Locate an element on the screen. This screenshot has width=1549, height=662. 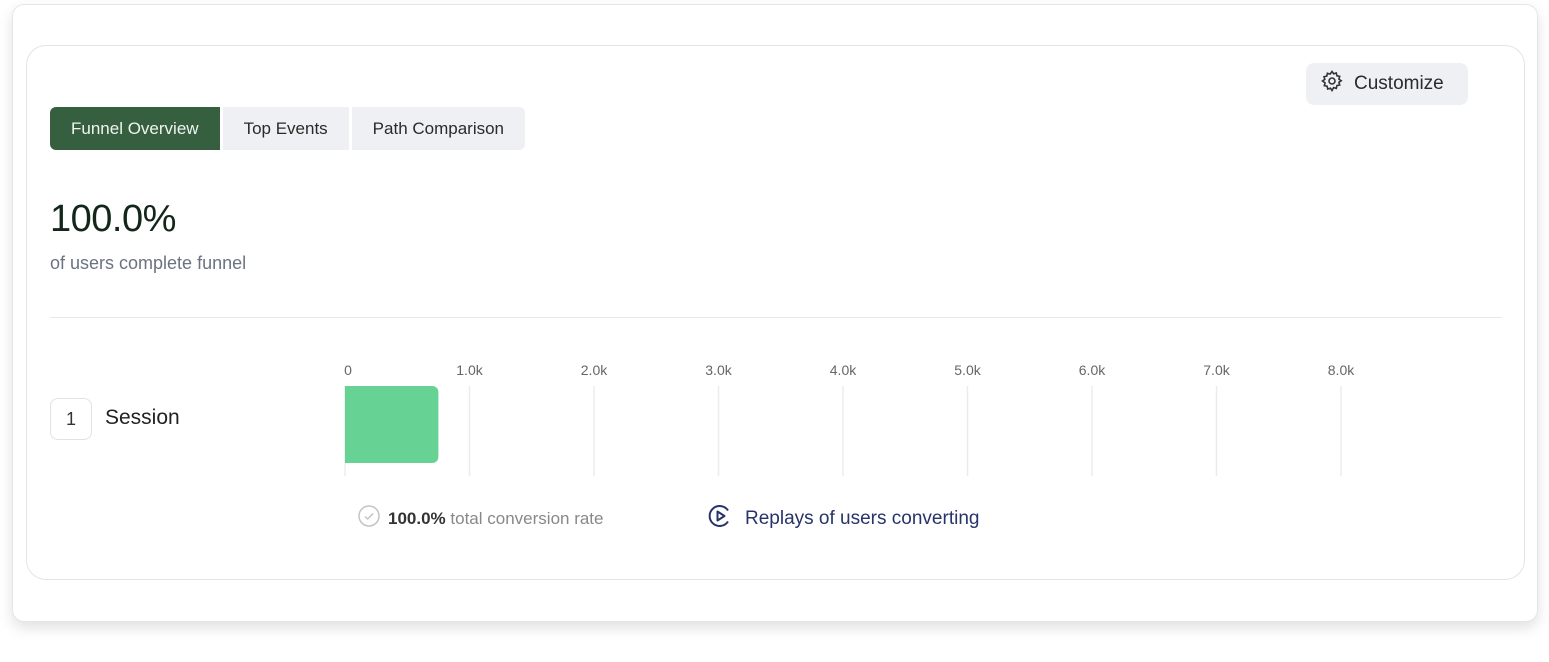
conversion-label: total conversion rate is located at coordinates (527, 518).